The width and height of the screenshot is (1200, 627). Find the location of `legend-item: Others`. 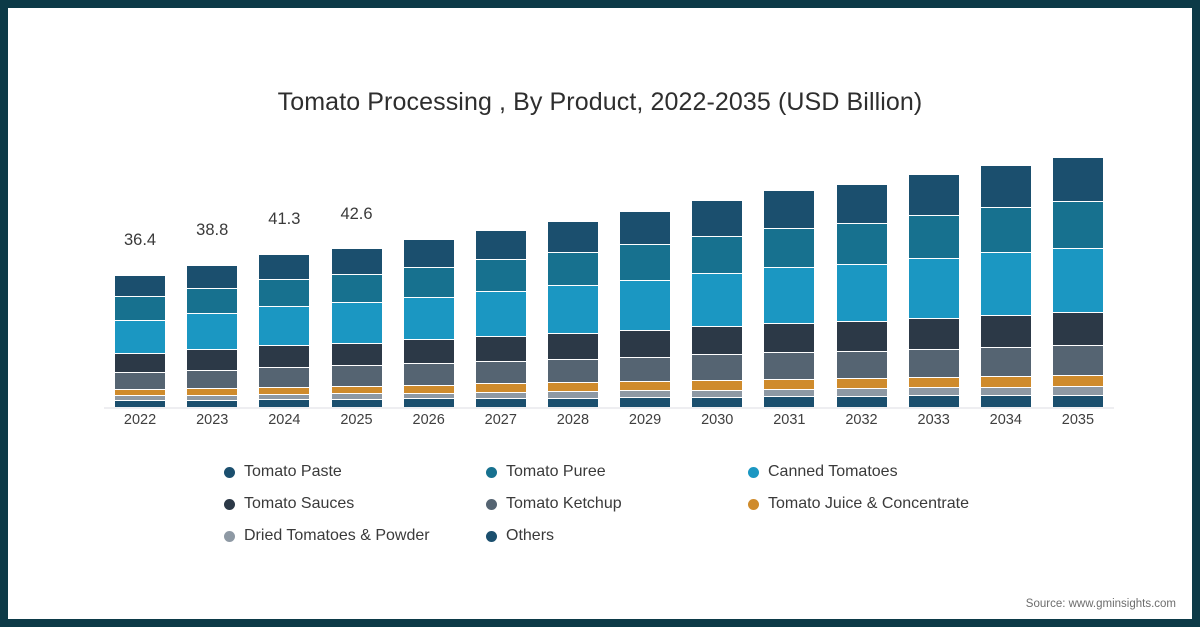

legend-item: Others is located at coordinates (617, 536).